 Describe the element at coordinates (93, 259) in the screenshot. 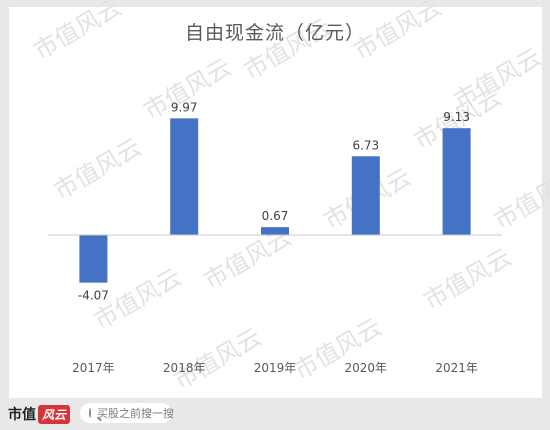

I see `bar-2017年` at that location.